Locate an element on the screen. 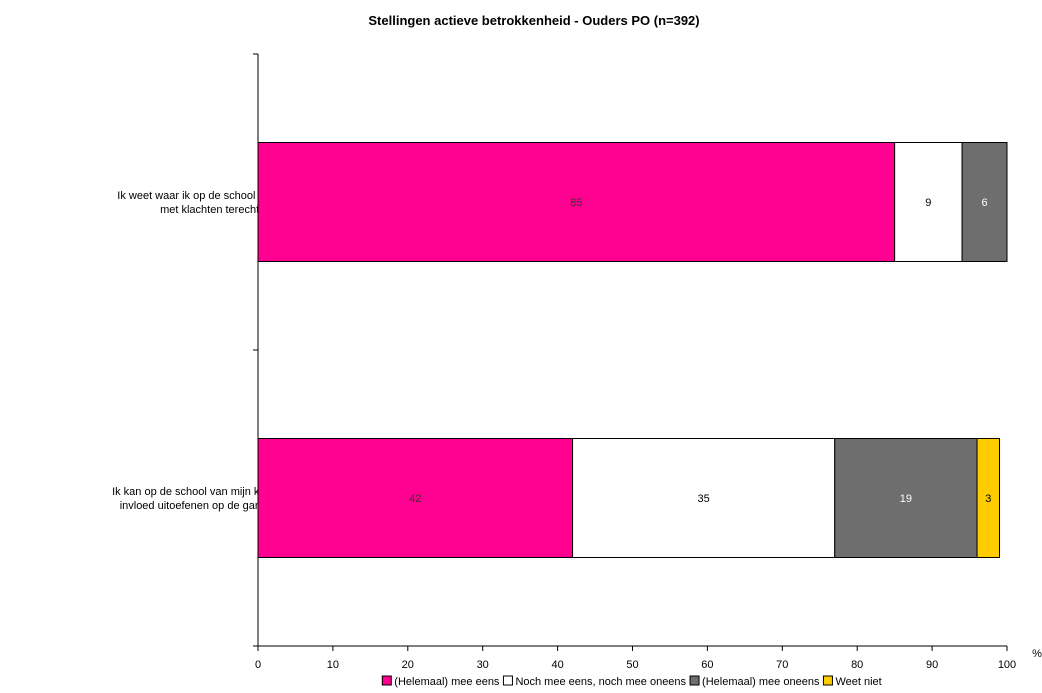 The image size is (1042, 693). legend-label: (Helemaal) mee oneens is located at coordinates (761, 682).